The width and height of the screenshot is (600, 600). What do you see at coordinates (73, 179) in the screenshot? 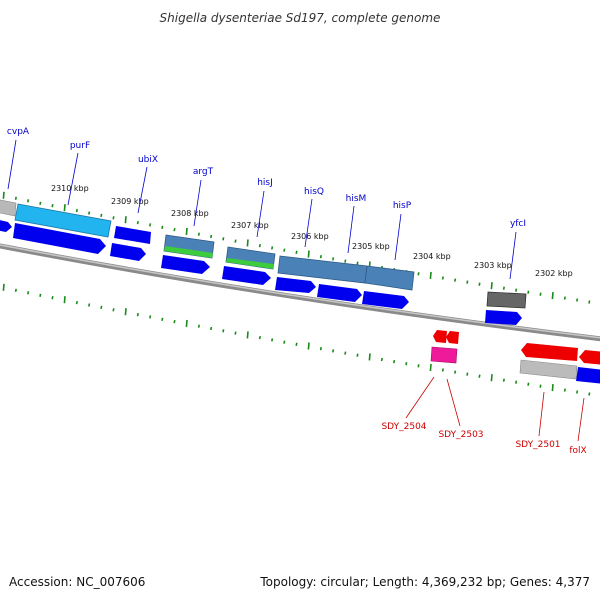
I see `leader-line-purf` at bounding box center [73, 179].